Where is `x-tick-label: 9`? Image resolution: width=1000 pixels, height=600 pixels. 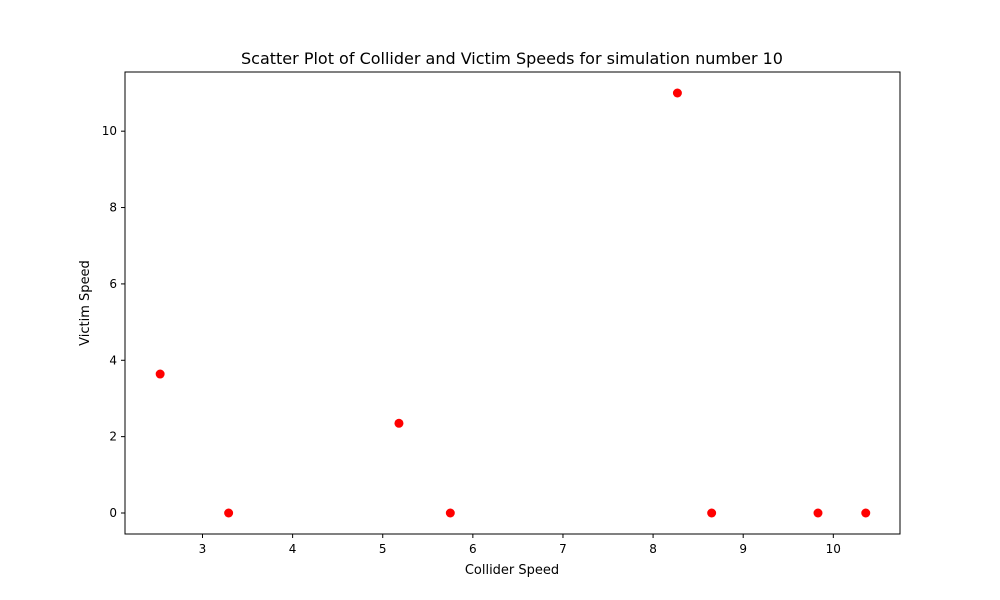 x-tick-label: 9 is located at coordinates (743, 549).